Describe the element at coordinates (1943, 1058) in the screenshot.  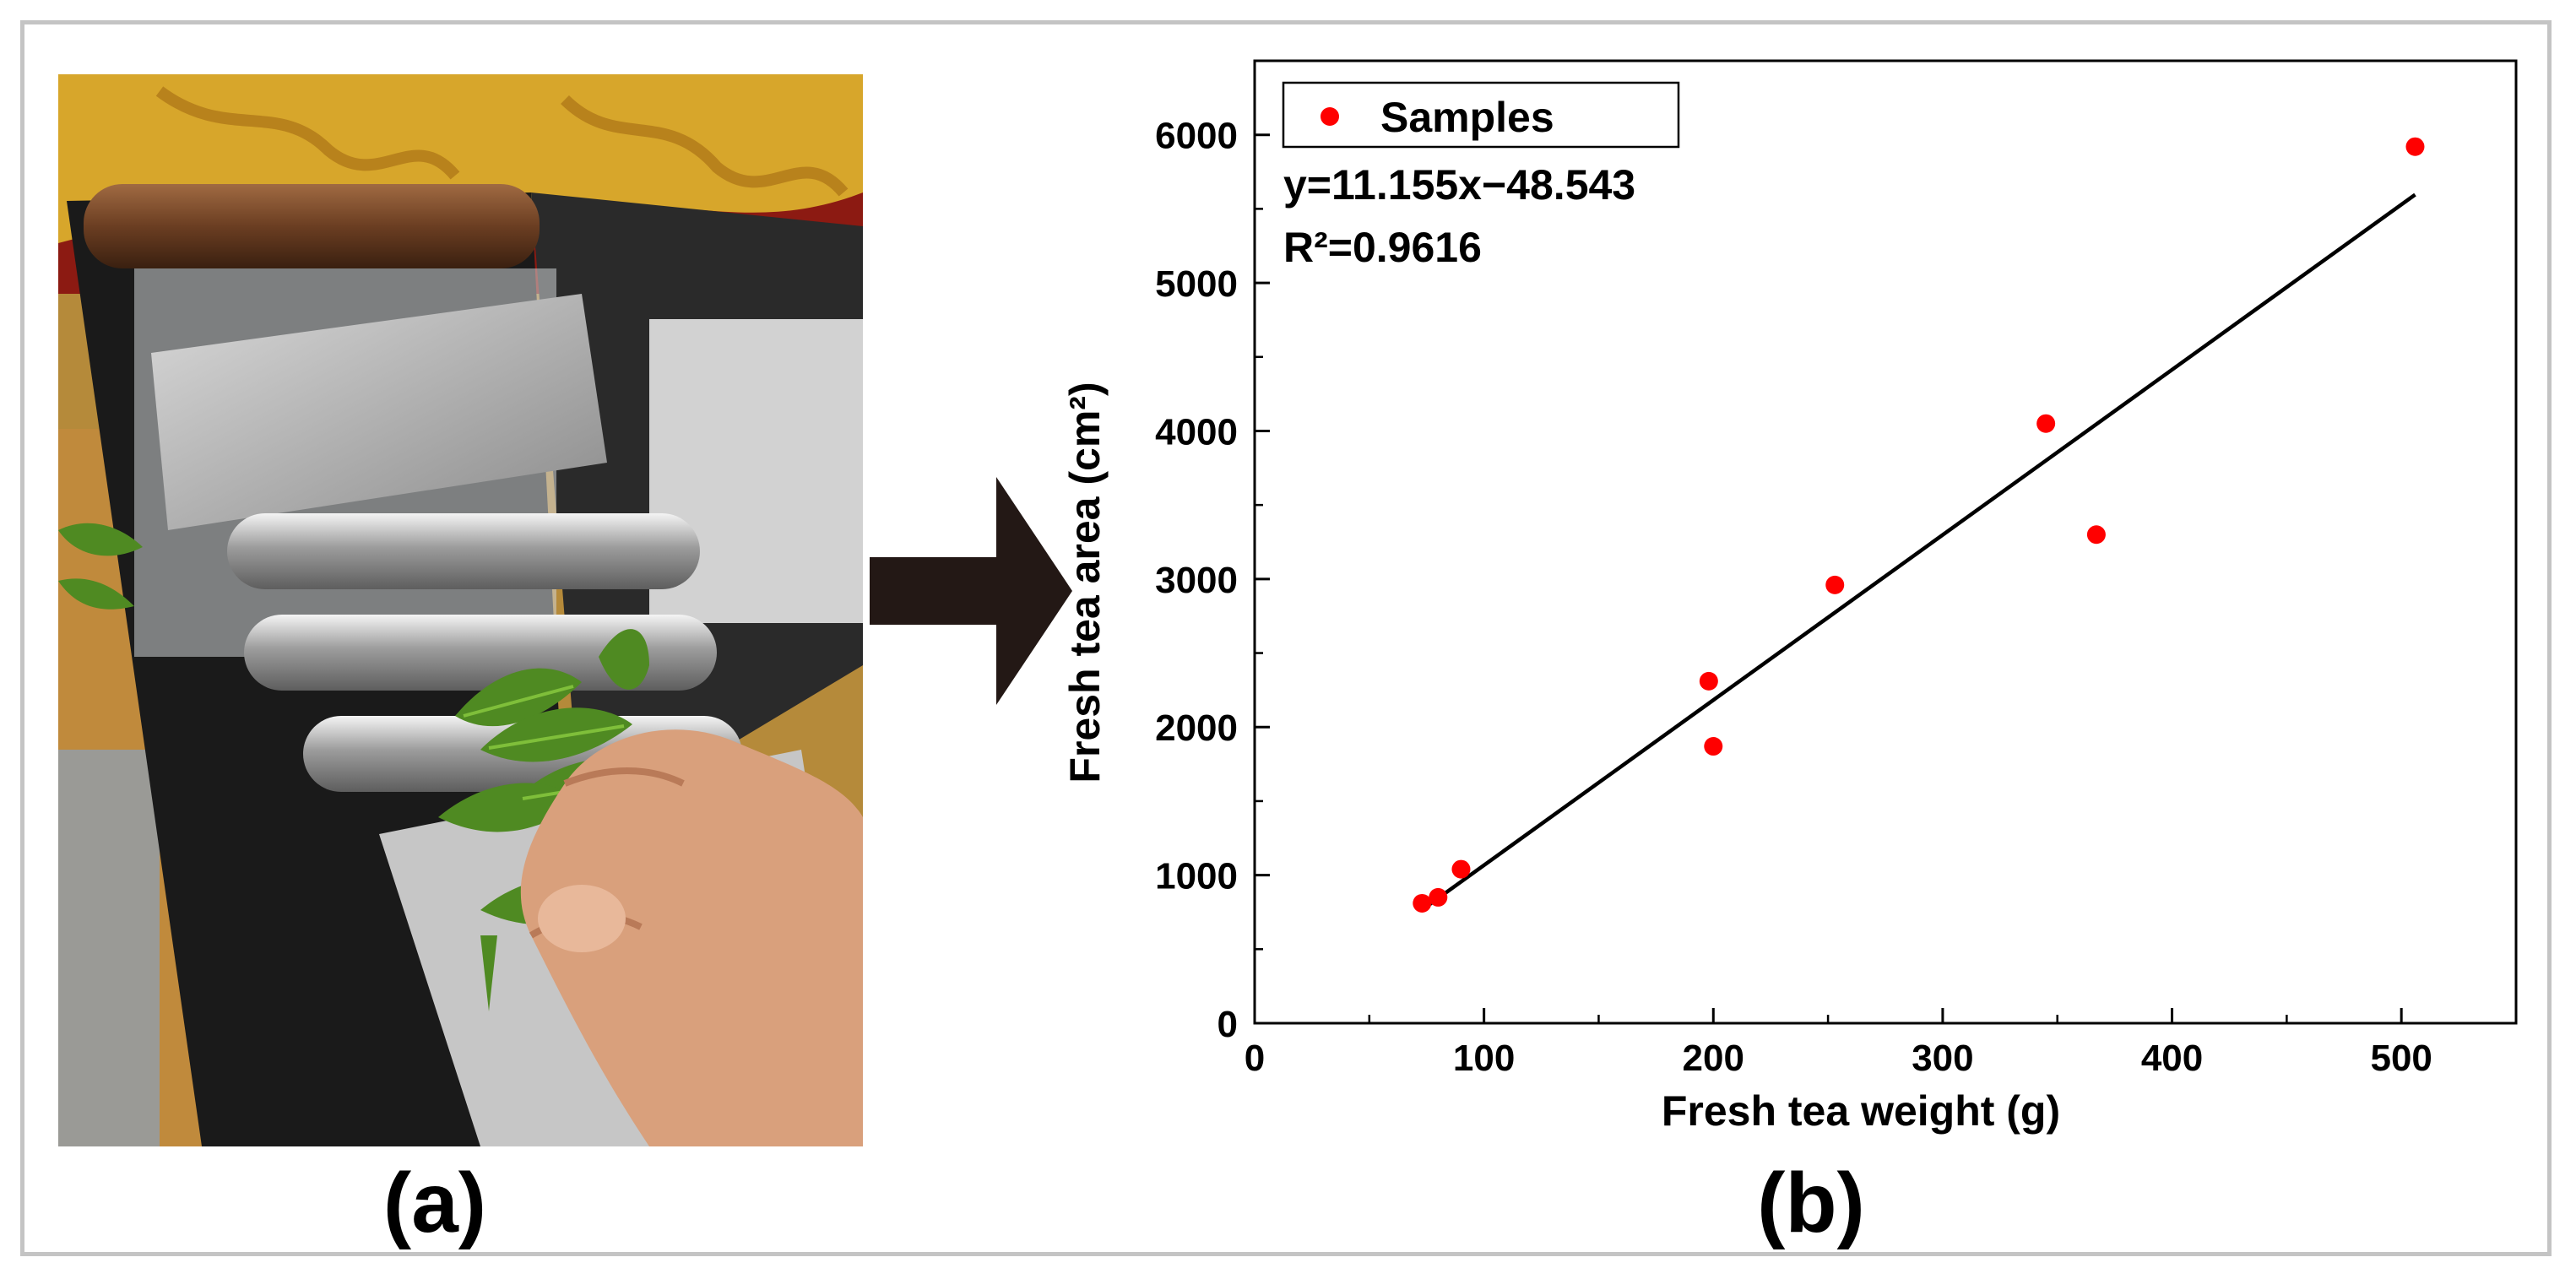
I see `x-tick-label: 300` at that location.